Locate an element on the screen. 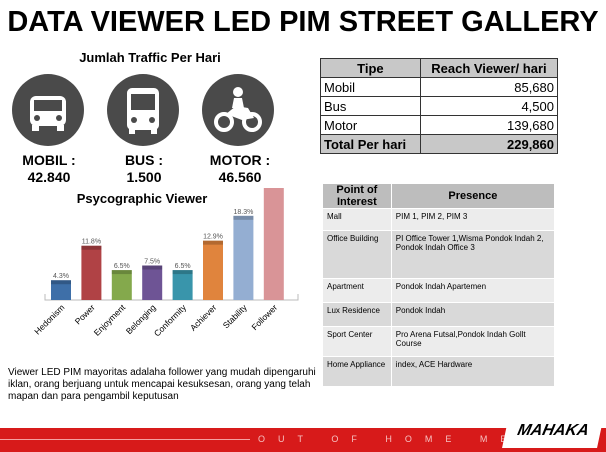 Image resolution: width=606 pixels, height=452 pixels. car-count: MOBIL :42.840 is located at coordinates (49, 168).